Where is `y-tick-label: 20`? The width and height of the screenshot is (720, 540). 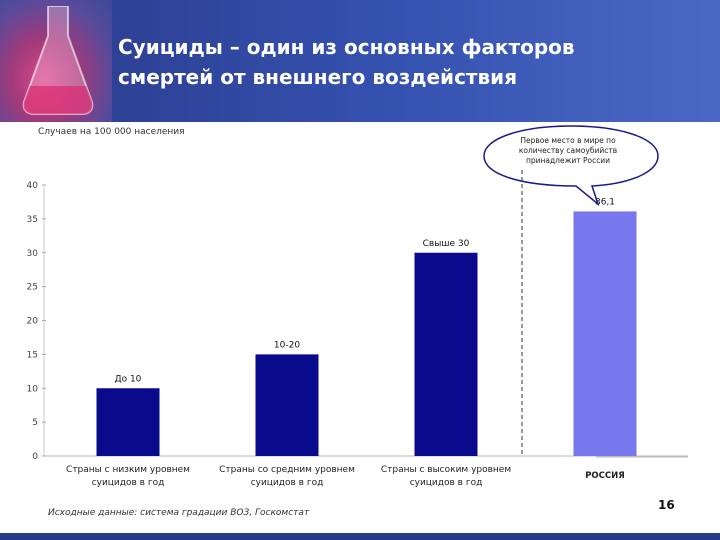
y-tick-label: 20 is located at coordinates (33, 322).